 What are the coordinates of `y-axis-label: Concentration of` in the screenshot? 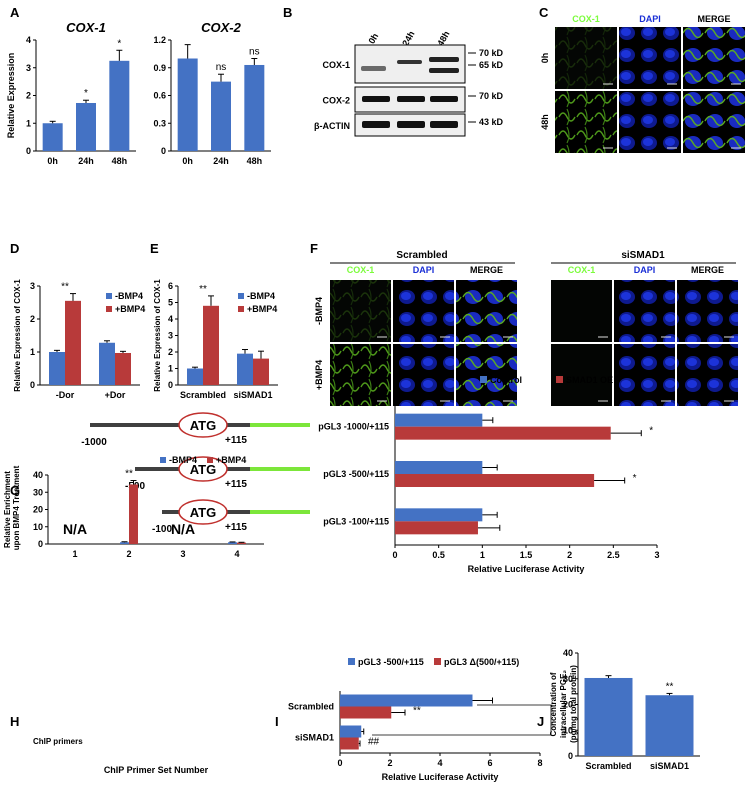 It's located at (553, 704).